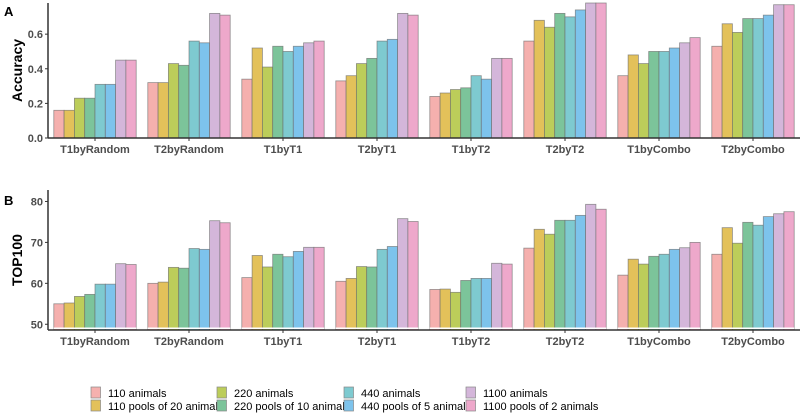  What do you see at coordinates (95, 150) in the screenshot?
I see `x-tick-label: T1byRandom` at bounding box center [95, 150].